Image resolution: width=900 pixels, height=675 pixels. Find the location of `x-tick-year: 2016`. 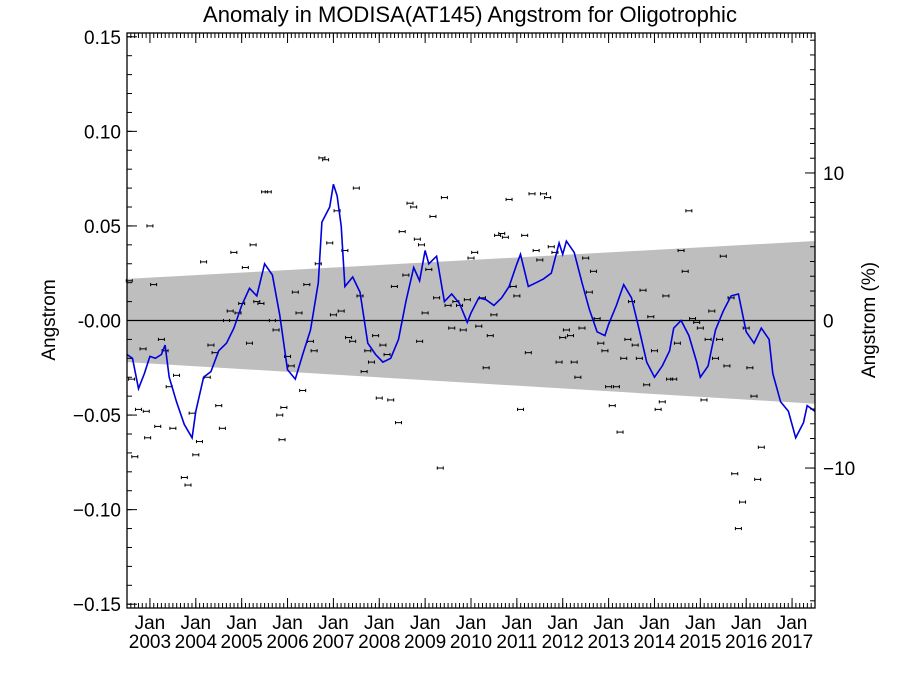

x-tick-year: 2016 is located at coordinates (746, 642).